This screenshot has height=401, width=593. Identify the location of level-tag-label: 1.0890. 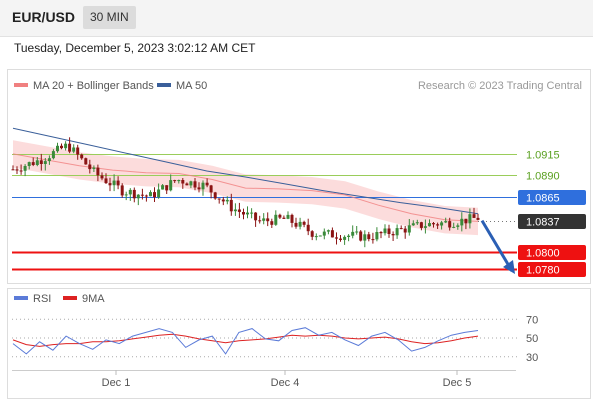
(543, 177).